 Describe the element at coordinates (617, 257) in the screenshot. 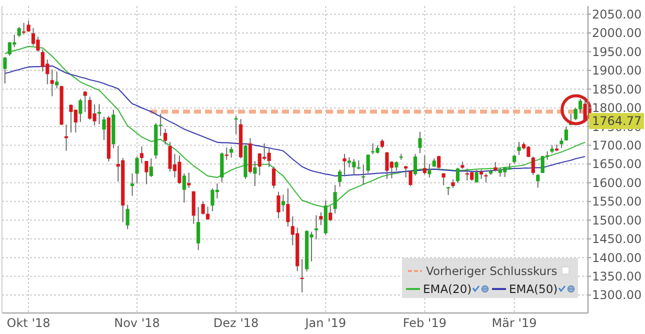

I see `y-tick-label: 1400.00` at that location.